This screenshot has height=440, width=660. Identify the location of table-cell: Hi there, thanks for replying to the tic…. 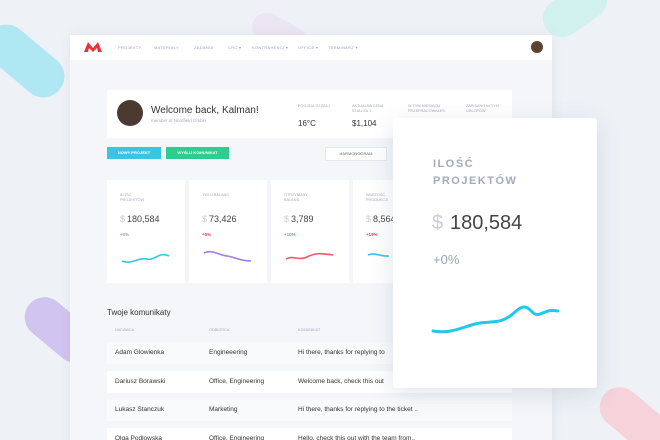
(358, 409).